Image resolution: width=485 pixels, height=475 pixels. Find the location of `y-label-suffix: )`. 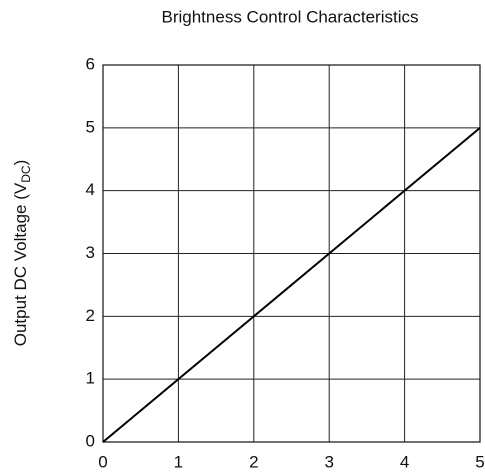

y-label-suffix: ) is located at coordinates (20, 163).